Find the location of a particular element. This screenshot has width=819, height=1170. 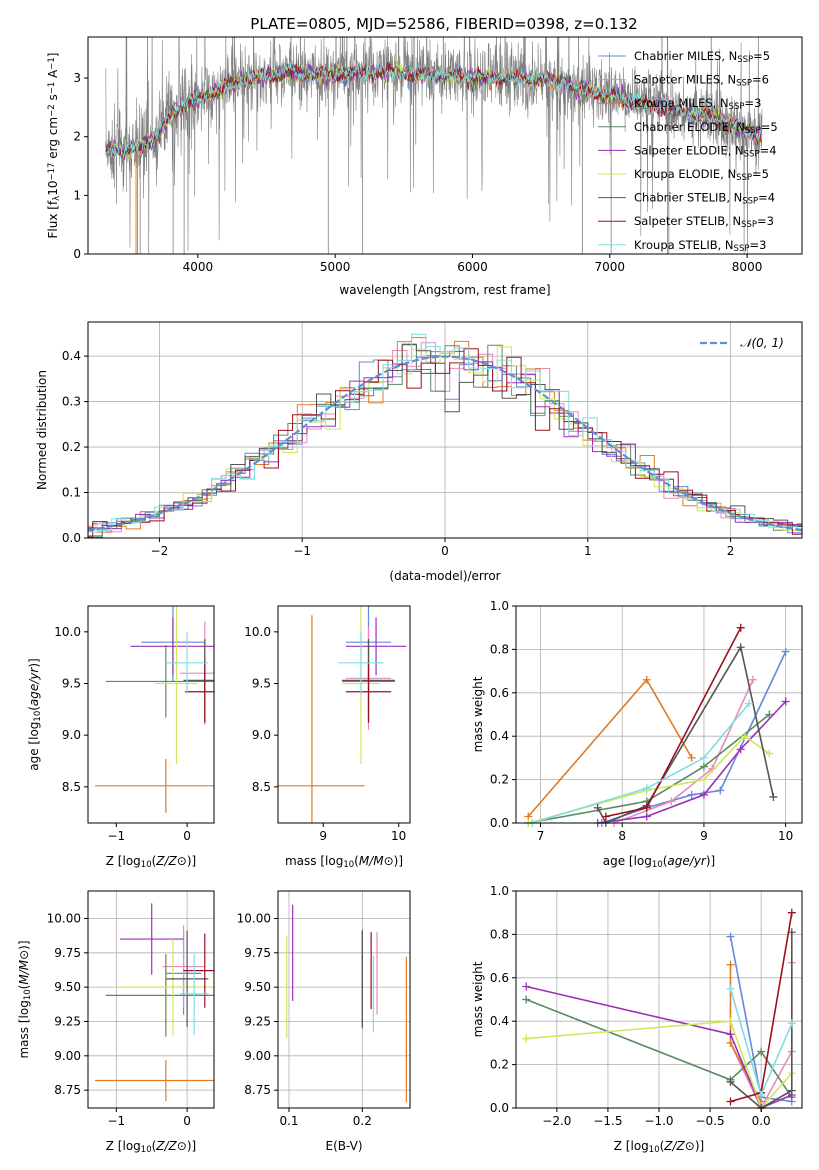

y-tick-label: 10.0 is located at coordinates (257, 632).